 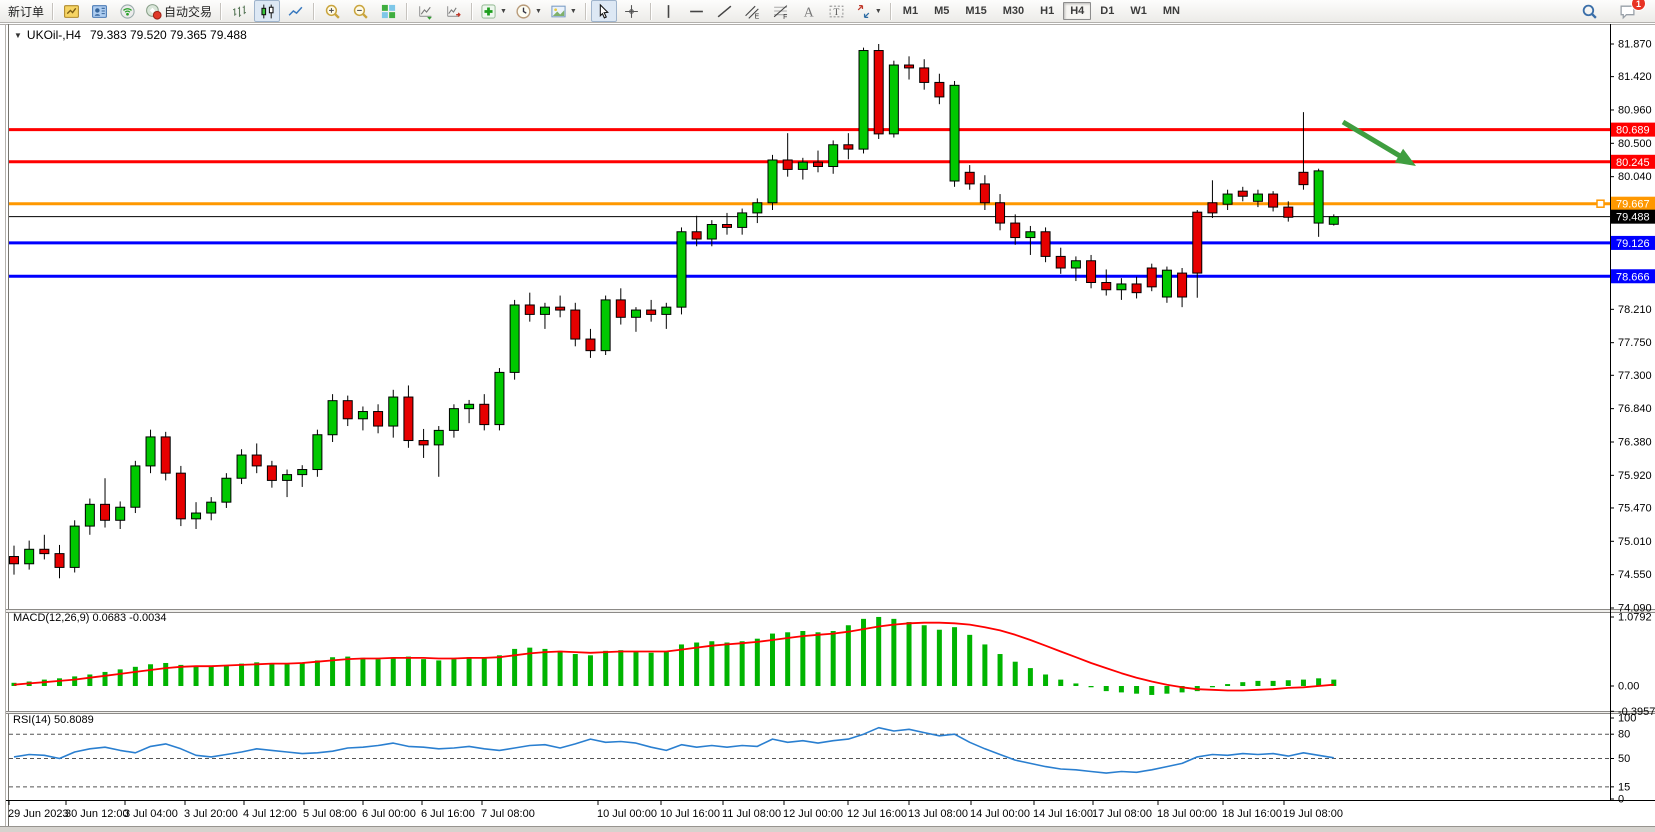 I want to click on search-button, so click(x=1589, y=11).